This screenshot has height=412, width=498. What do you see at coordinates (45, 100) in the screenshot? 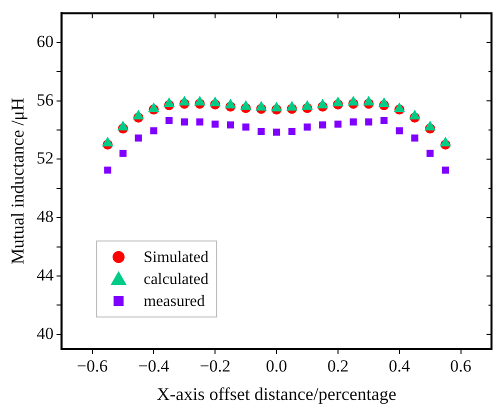
I see `y-tick-label: 56` at bounding box center [45, 100].